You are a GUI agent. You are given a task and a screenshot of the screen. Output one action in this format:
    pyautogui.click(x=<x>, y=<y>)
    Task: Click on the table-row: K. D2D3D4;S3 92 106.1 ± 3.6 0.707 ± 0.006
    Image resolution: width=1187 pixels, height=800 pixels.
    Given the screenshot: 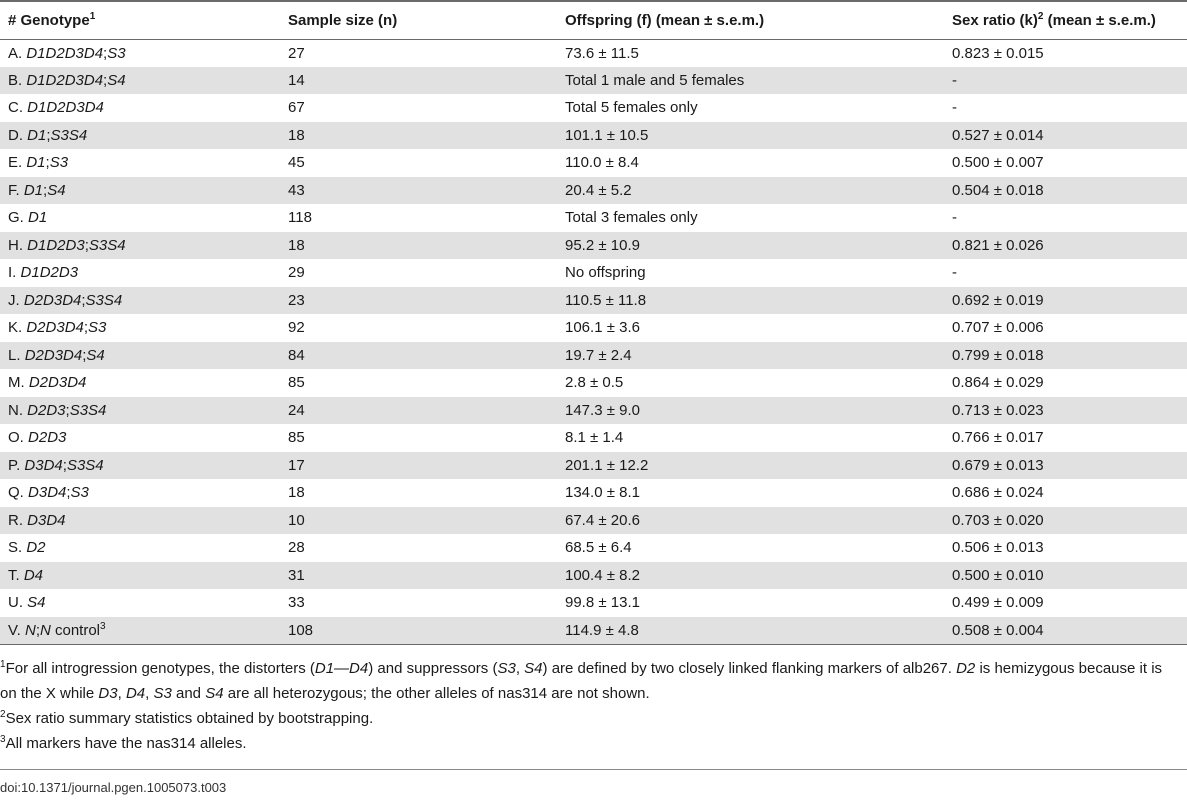 What is the action you would take?
    pyautogui.click(x=593, y=328)
    